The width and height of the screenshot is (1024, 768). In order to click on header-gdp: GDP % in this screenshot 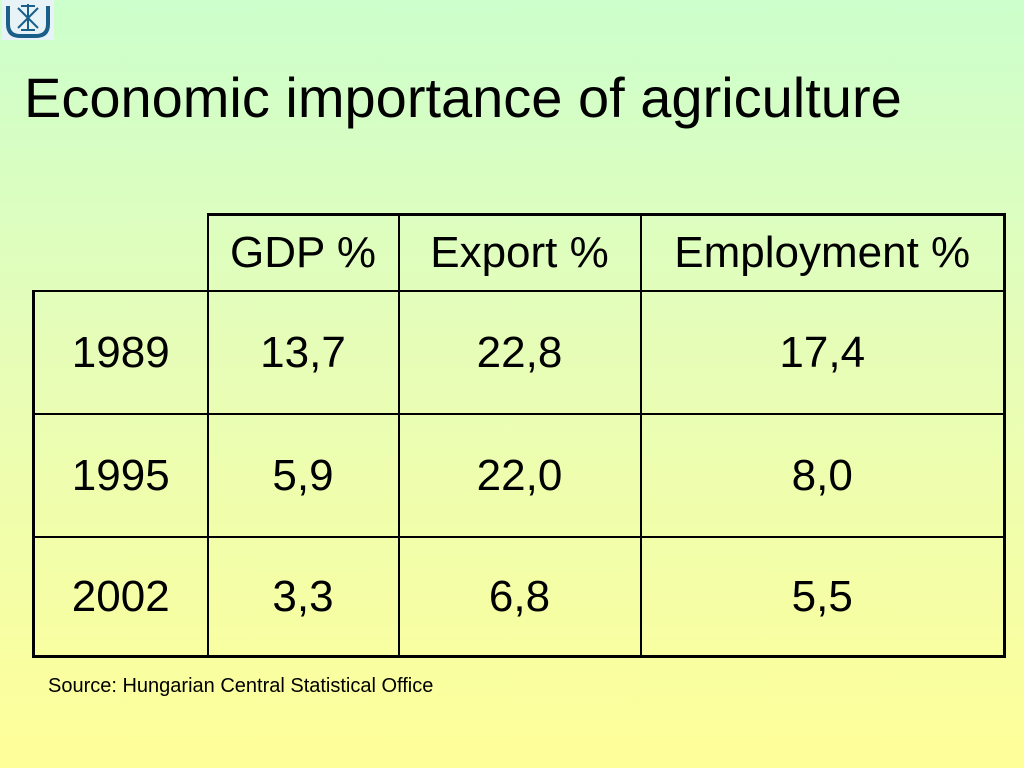, I will do `click(303, 252)`.